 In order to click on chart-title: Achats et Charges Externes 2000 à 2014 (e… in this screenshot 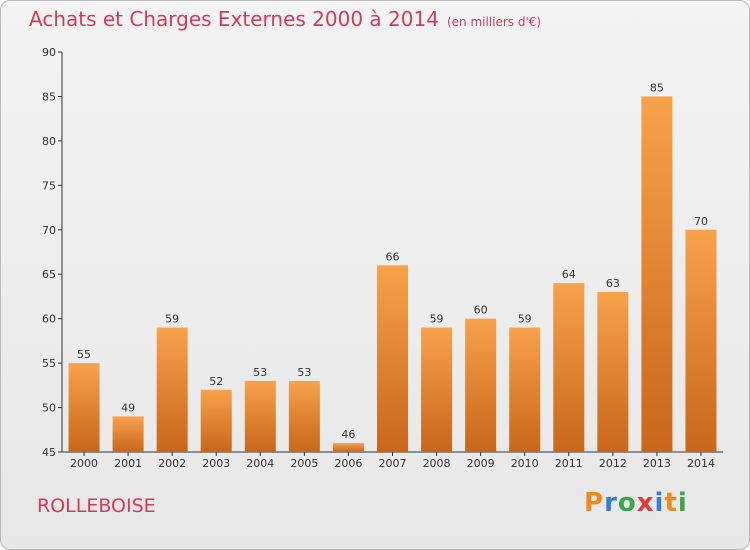, I will do `click(285, 19)`.